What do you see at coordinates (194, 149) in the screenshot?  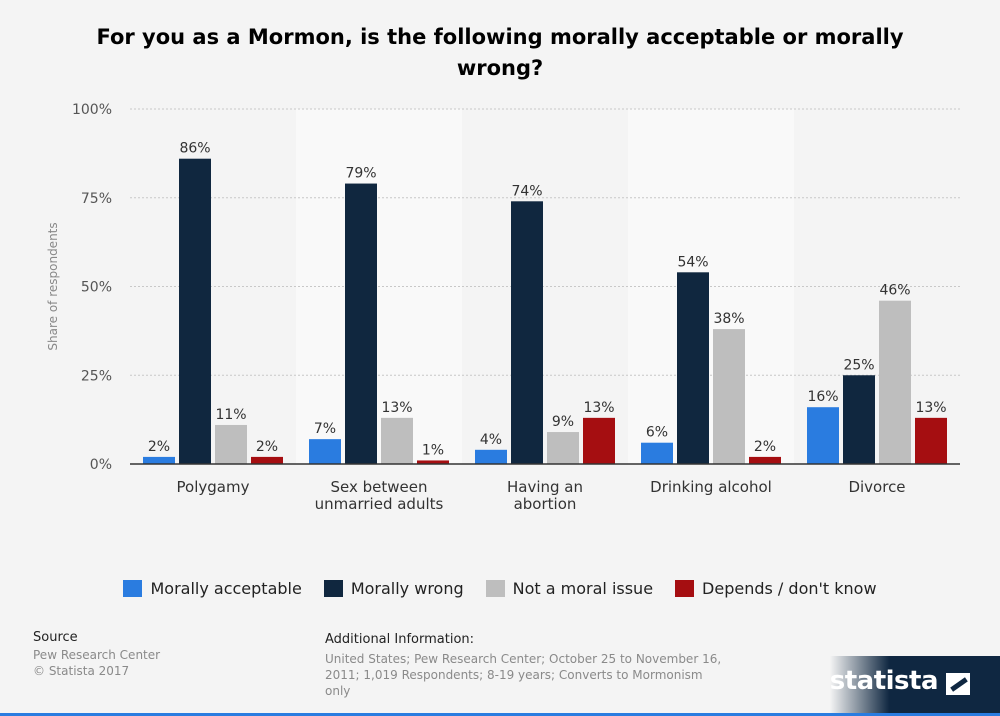 I see `data-label: 86%` at bounding box center [194, 149].